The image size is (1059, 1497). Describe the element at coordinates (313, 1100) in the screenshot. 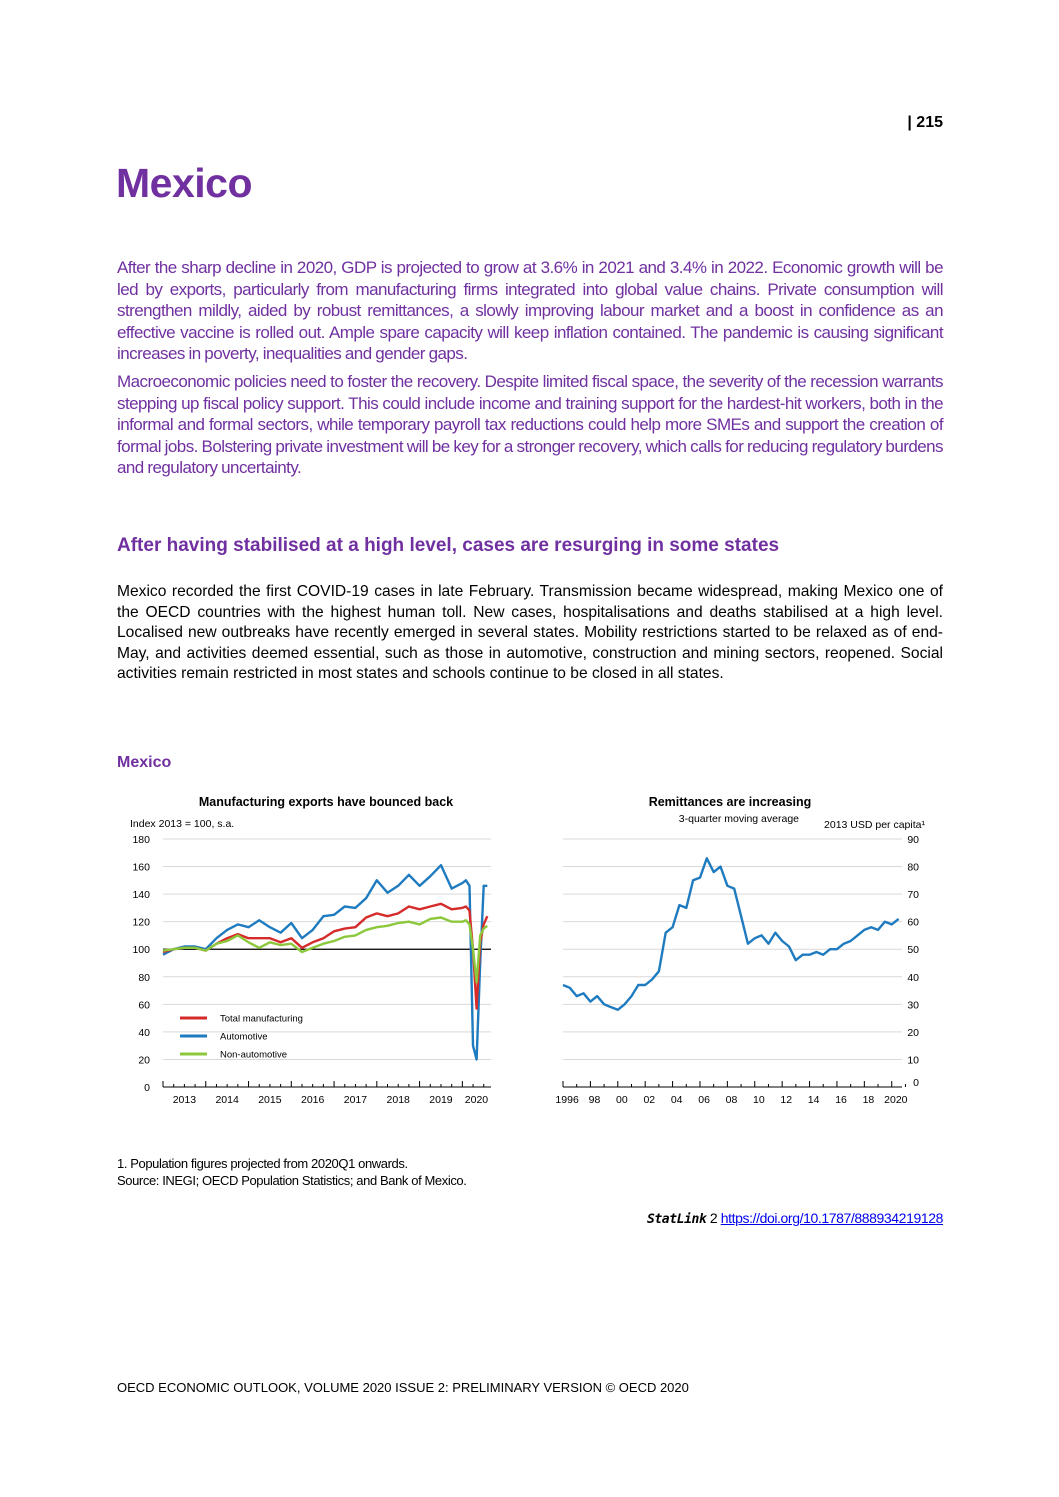

I see `x-tick-label: 2016` at that location.